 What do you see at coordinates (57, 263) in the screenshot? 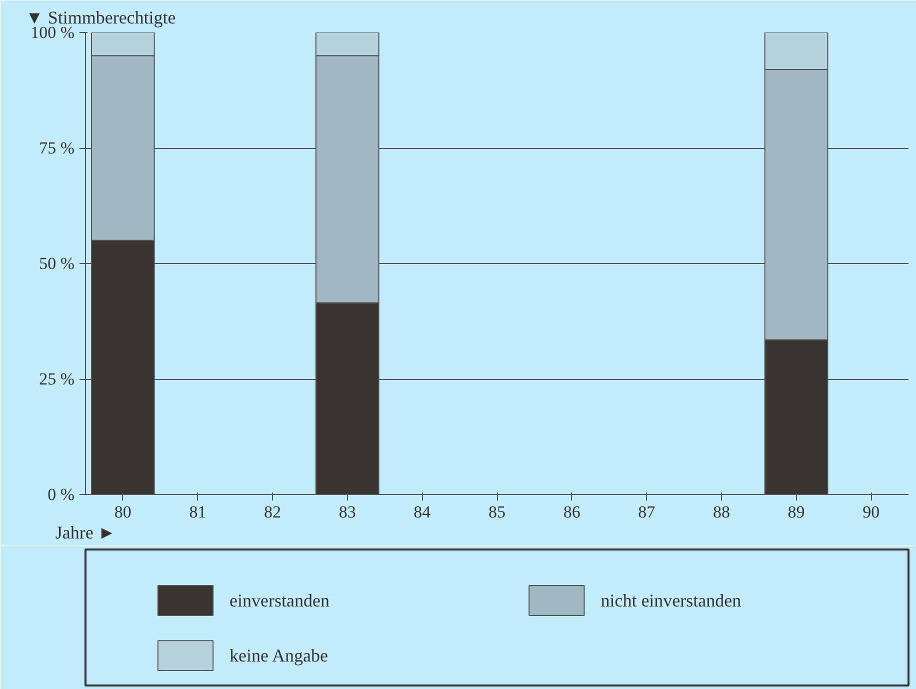
I see `y-tick-label: 50 %` at bounding box center [57, 263].